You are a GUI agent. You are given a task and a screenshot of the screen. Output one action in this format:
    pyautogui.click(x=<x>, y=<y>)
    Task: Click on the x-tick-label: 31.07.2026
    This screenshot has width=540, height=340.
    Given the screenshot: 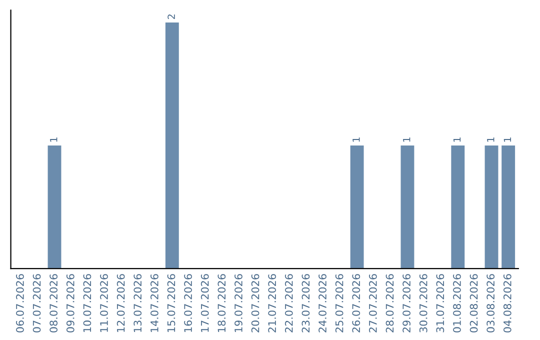 What is the action you would take?
    pyautogui.click(x=440, y=303)
    